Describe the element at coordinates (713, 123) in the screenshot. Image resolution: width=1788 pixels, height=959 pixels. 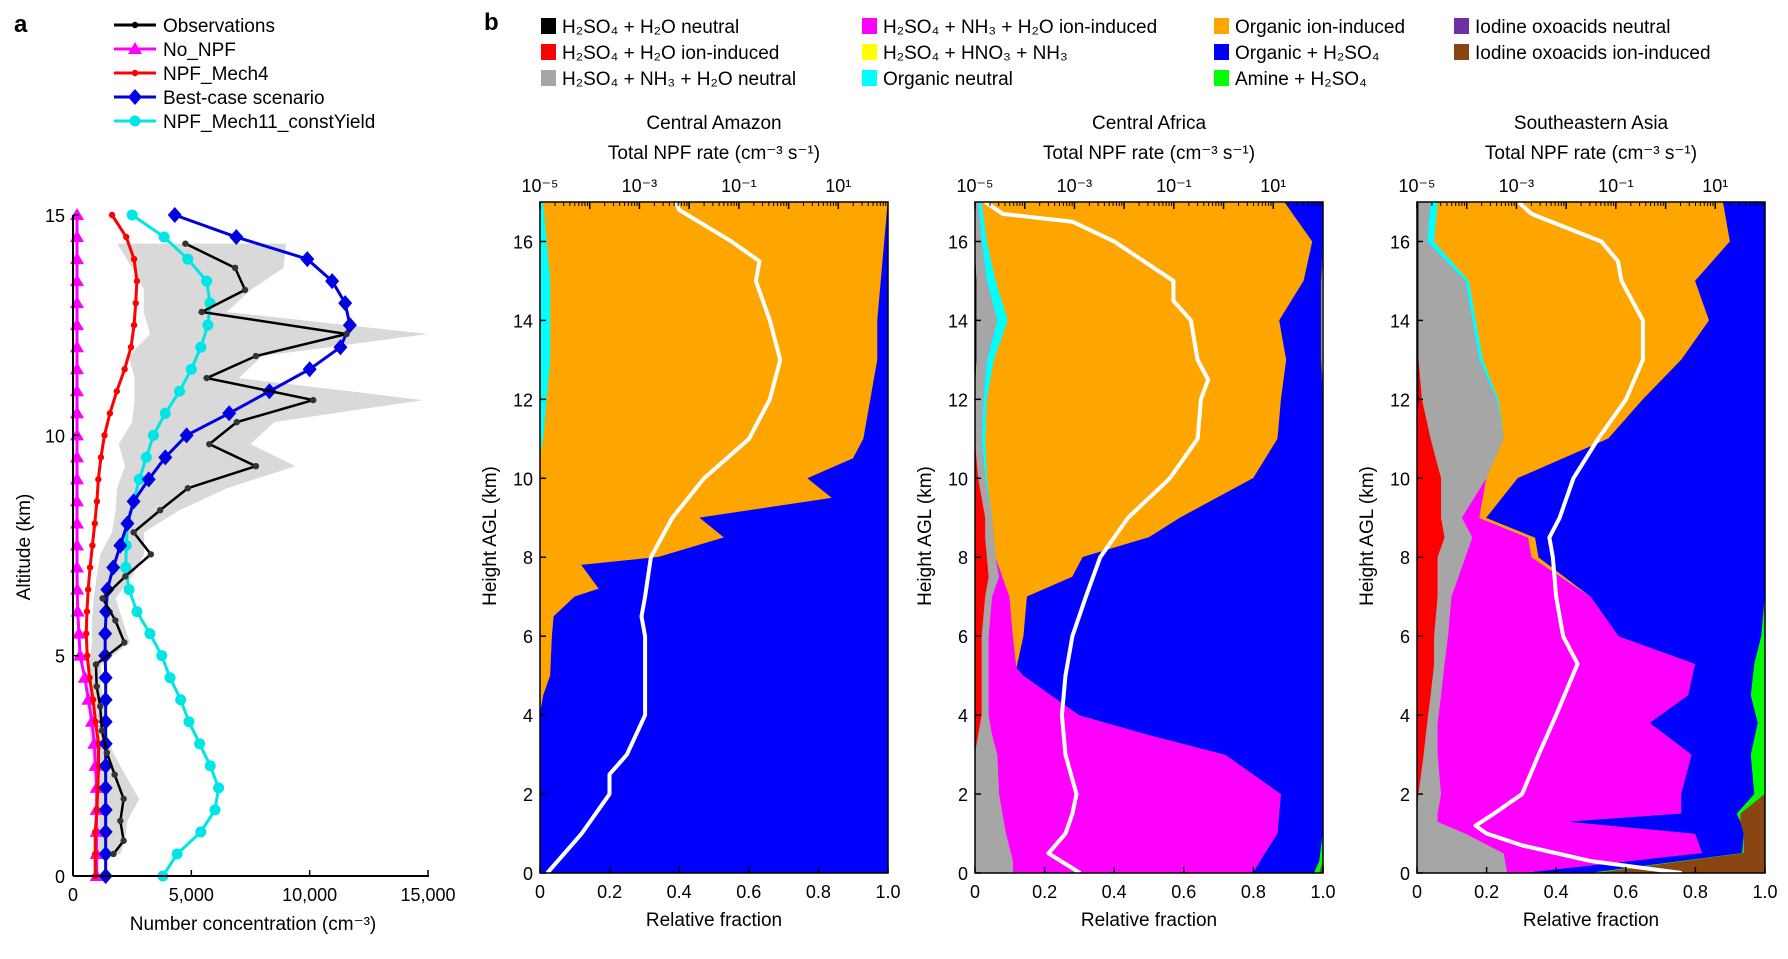
I see `region-title: Central Amazon` at that location.